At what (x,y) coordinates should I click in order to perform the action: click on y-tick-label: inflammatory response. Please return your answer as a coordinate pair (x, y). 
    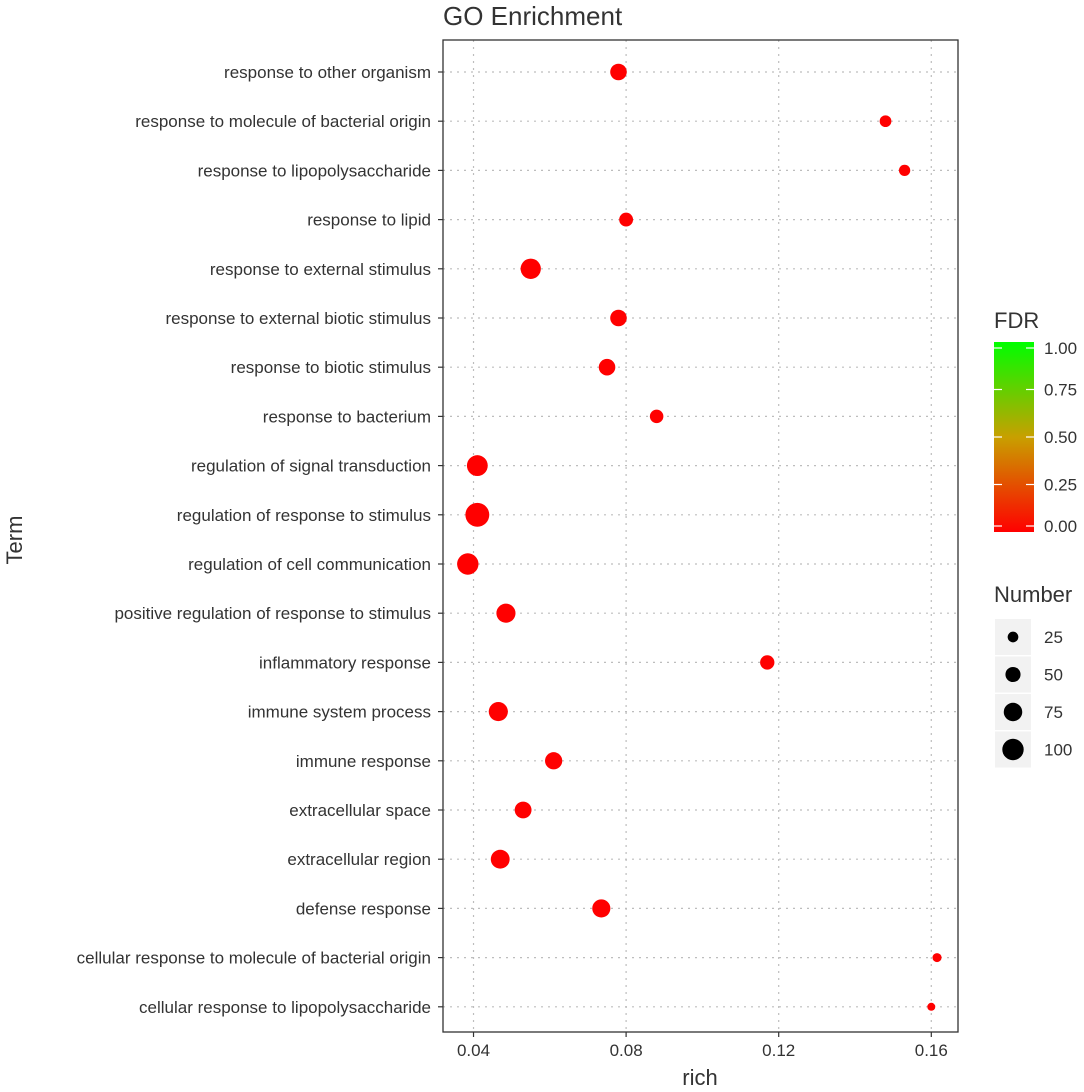
    Looking at the image, I should click on (345, 662).